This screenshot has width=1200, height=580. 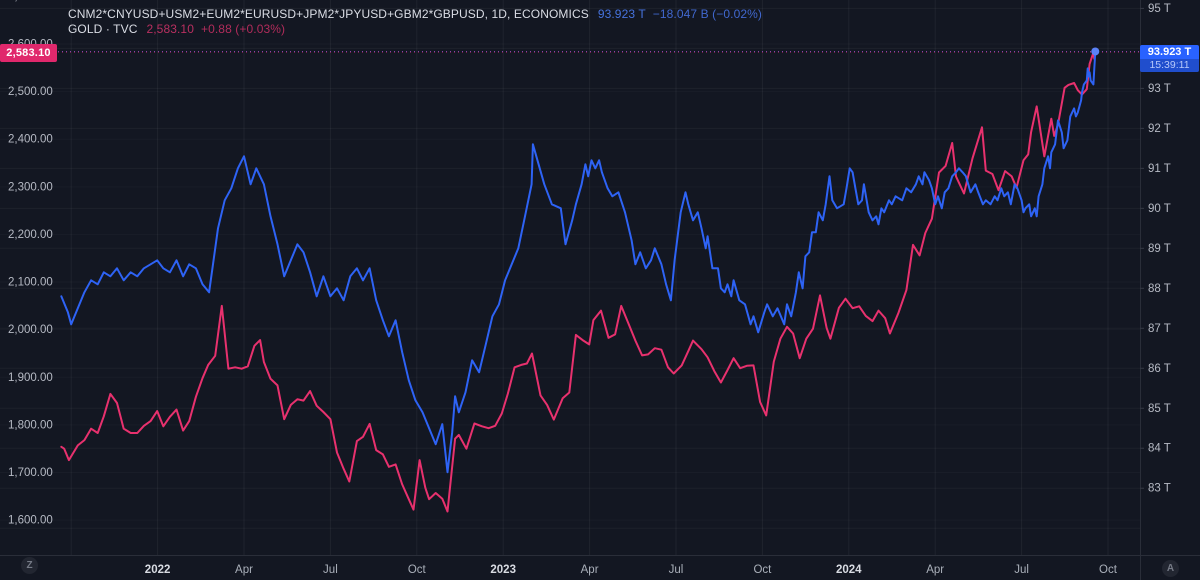 What do you see at coordinates (30, 378) in the screenshot?
I see `left-axis-tick-label: 1,900.00` at bounding box center [30, 378].